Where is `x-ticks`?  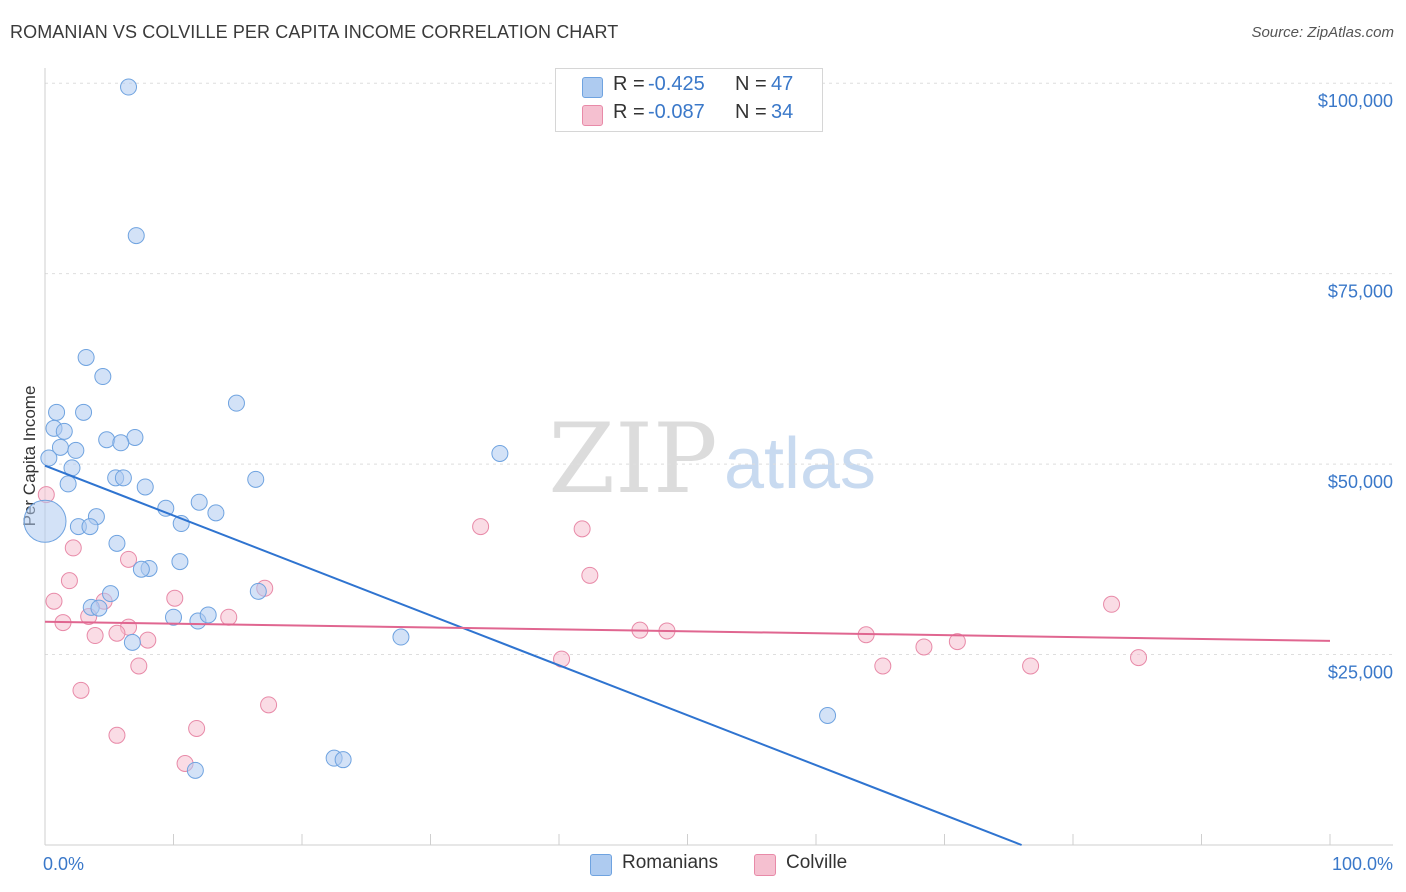 x-ticks is located at coordinates (752, 839).